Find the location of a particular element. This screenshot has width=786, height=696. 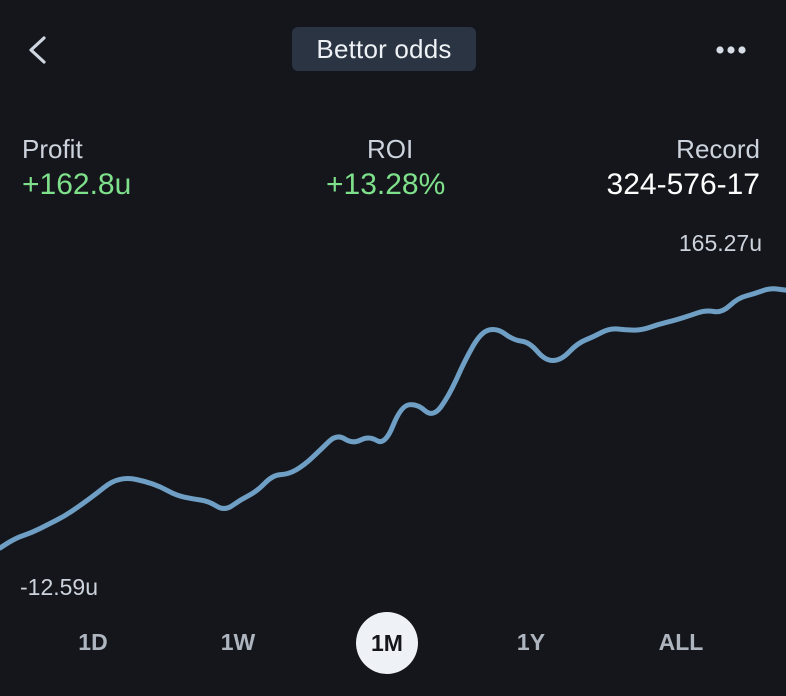

header: Bettor odds is located at coordinates (393, 50).